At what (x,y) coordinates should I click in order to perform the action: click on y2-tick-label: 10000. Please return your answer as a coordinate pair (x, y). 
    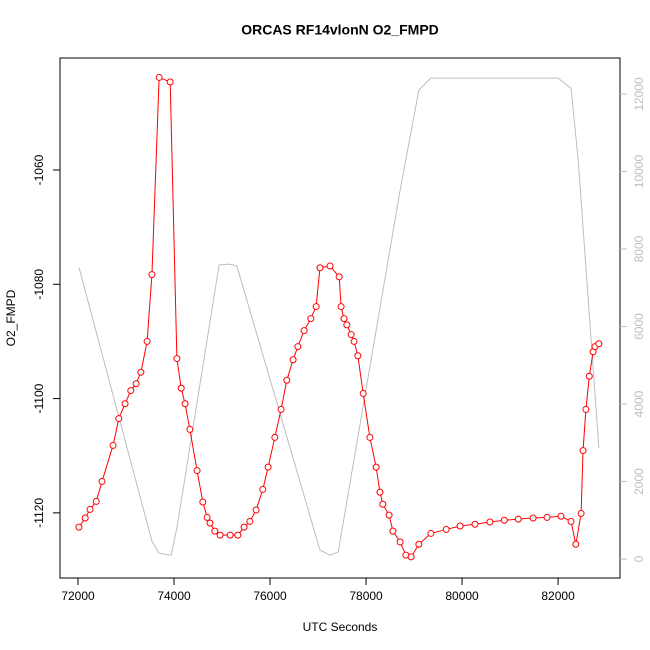
    Looking at the image, I should click on (639, 172).